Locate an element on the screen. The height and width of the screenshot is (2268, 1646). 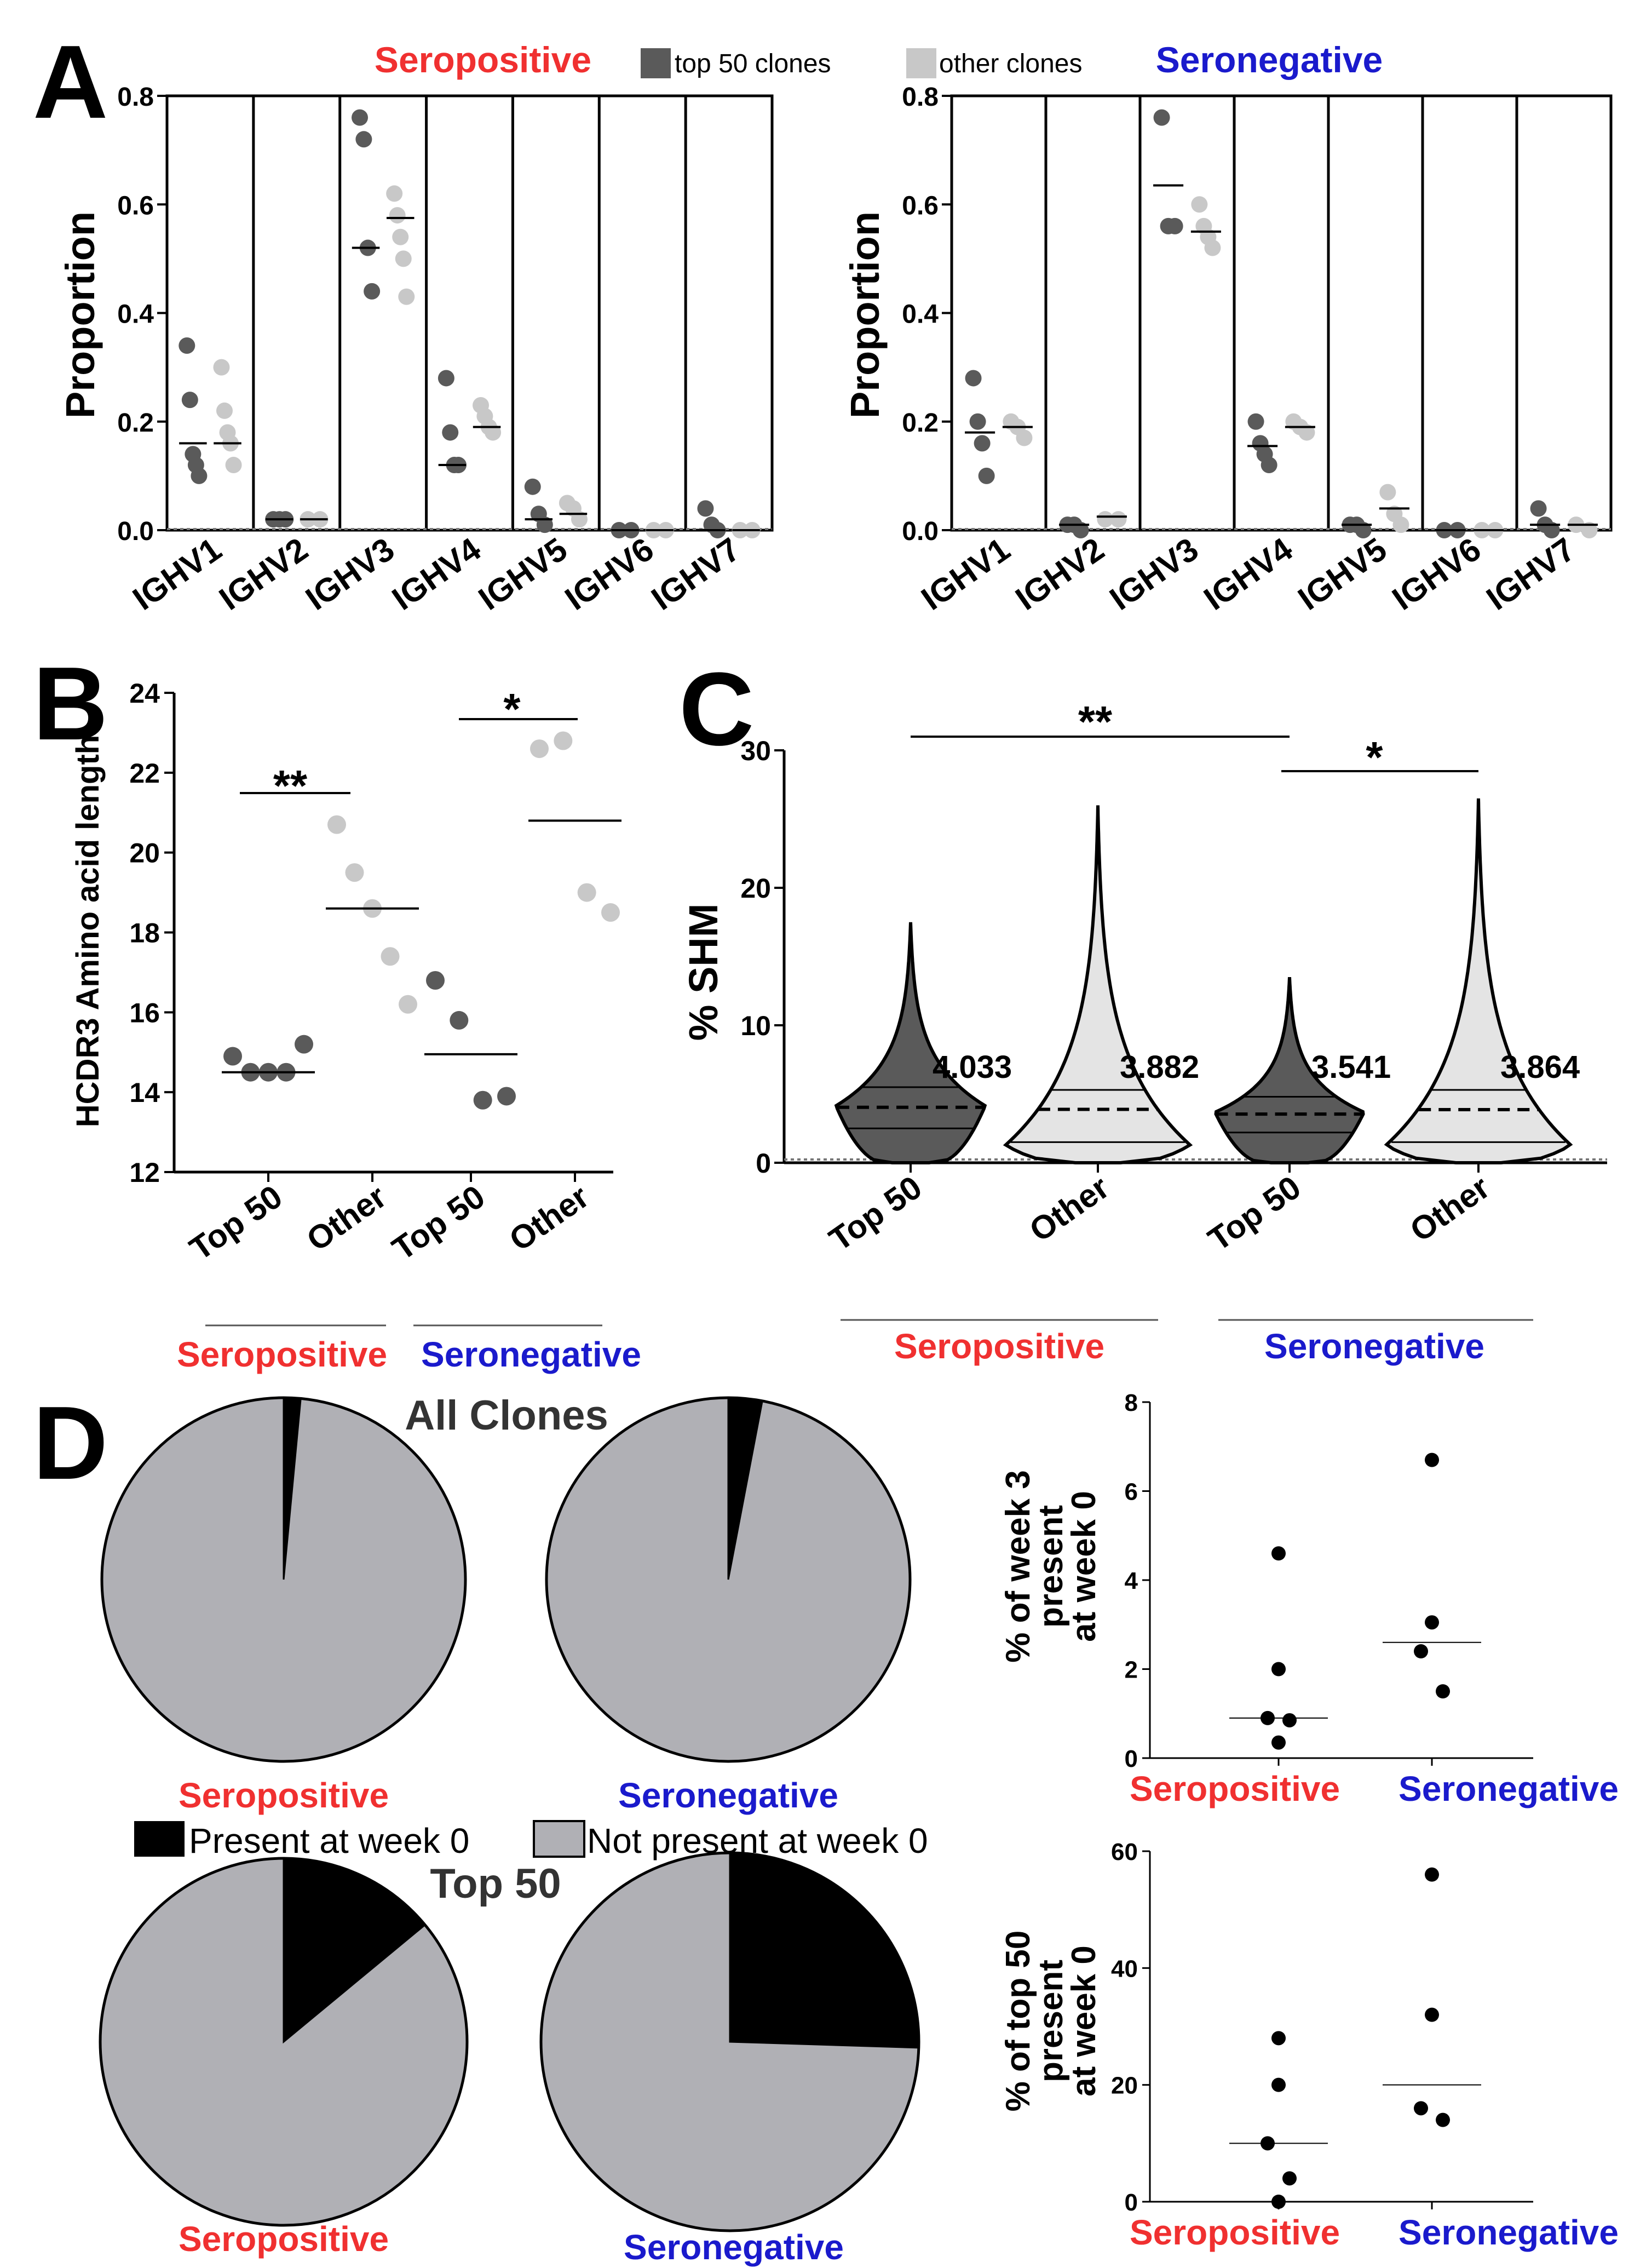
a-right-xtick-label: IGHV7 is located at coordinates (1531, 574).